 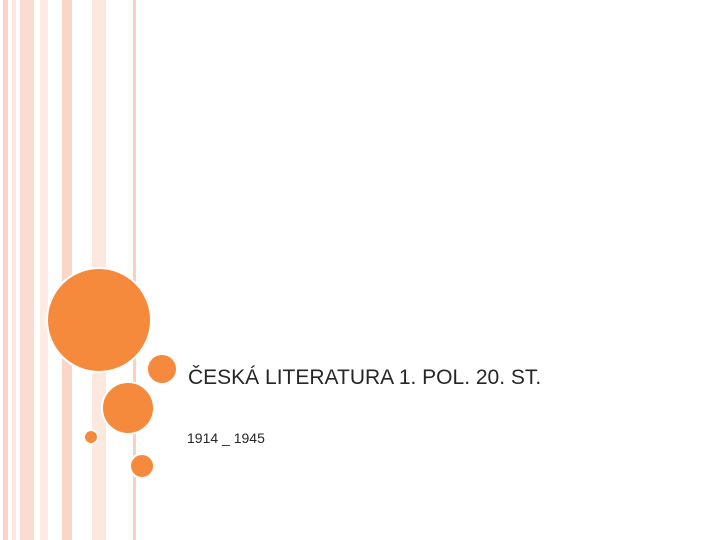 I want to click on decor-circles, so click(x=112, y=373).